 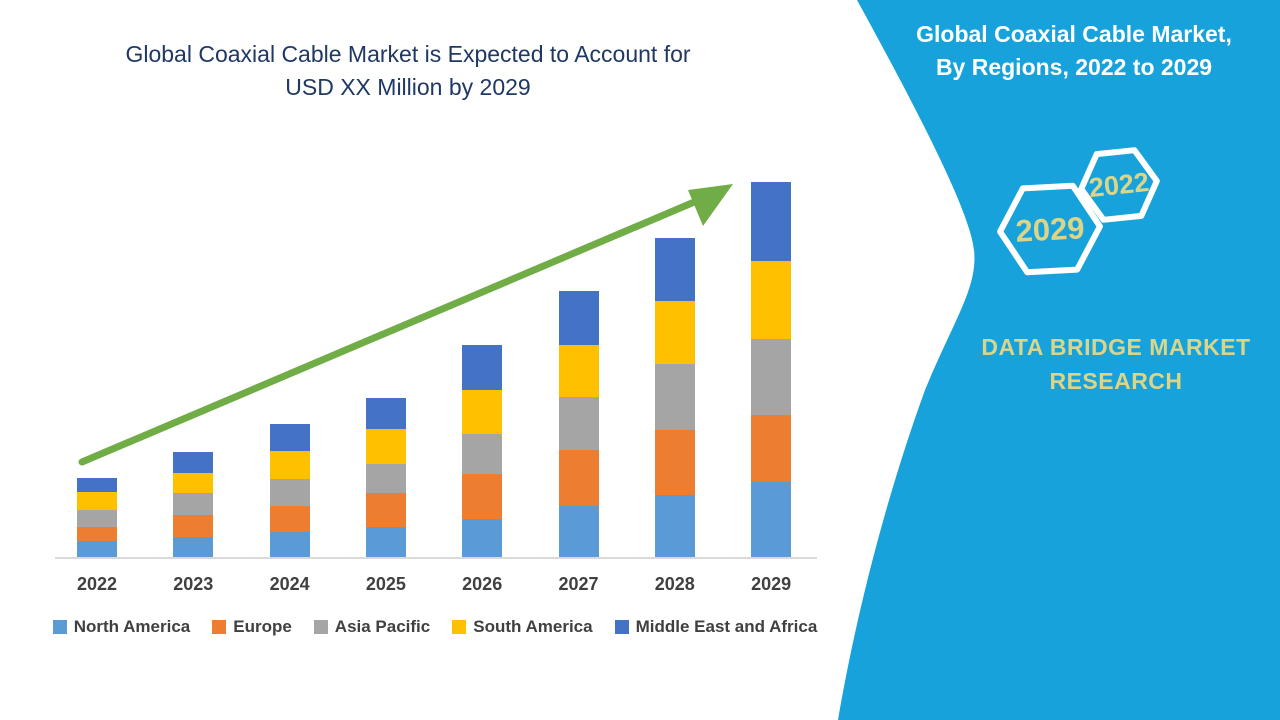 What do you see at coordinates (674, 584) in the screenshot?
I see `x-tick-2028: 2028` at bounding box center [674, 584].